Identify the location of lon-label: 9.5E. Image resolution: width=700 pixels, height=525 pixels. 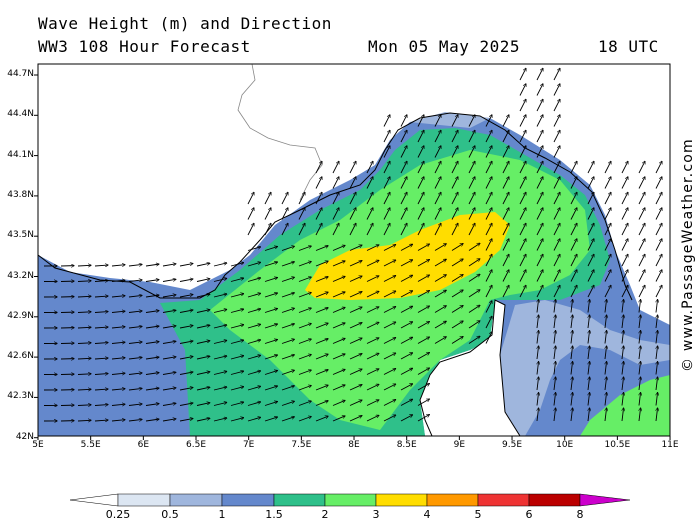
(512, 445).